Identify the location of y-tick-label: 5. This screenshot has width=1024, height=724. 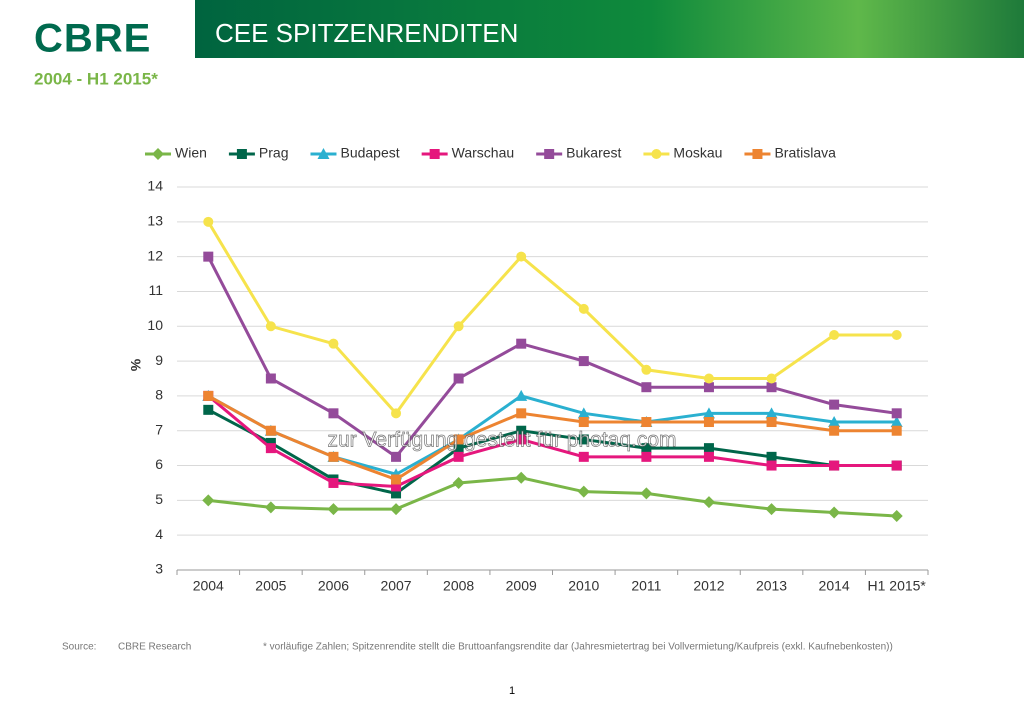
(159, 499).